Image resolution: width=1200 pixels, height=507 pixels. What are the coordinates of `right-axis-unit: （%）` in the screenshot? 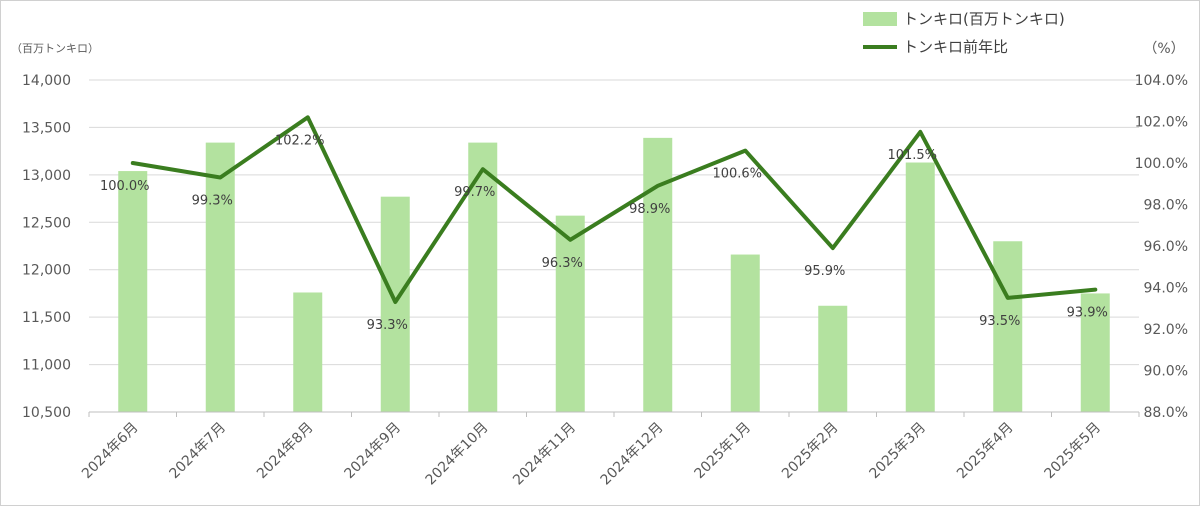 It's located at (1163, 49).